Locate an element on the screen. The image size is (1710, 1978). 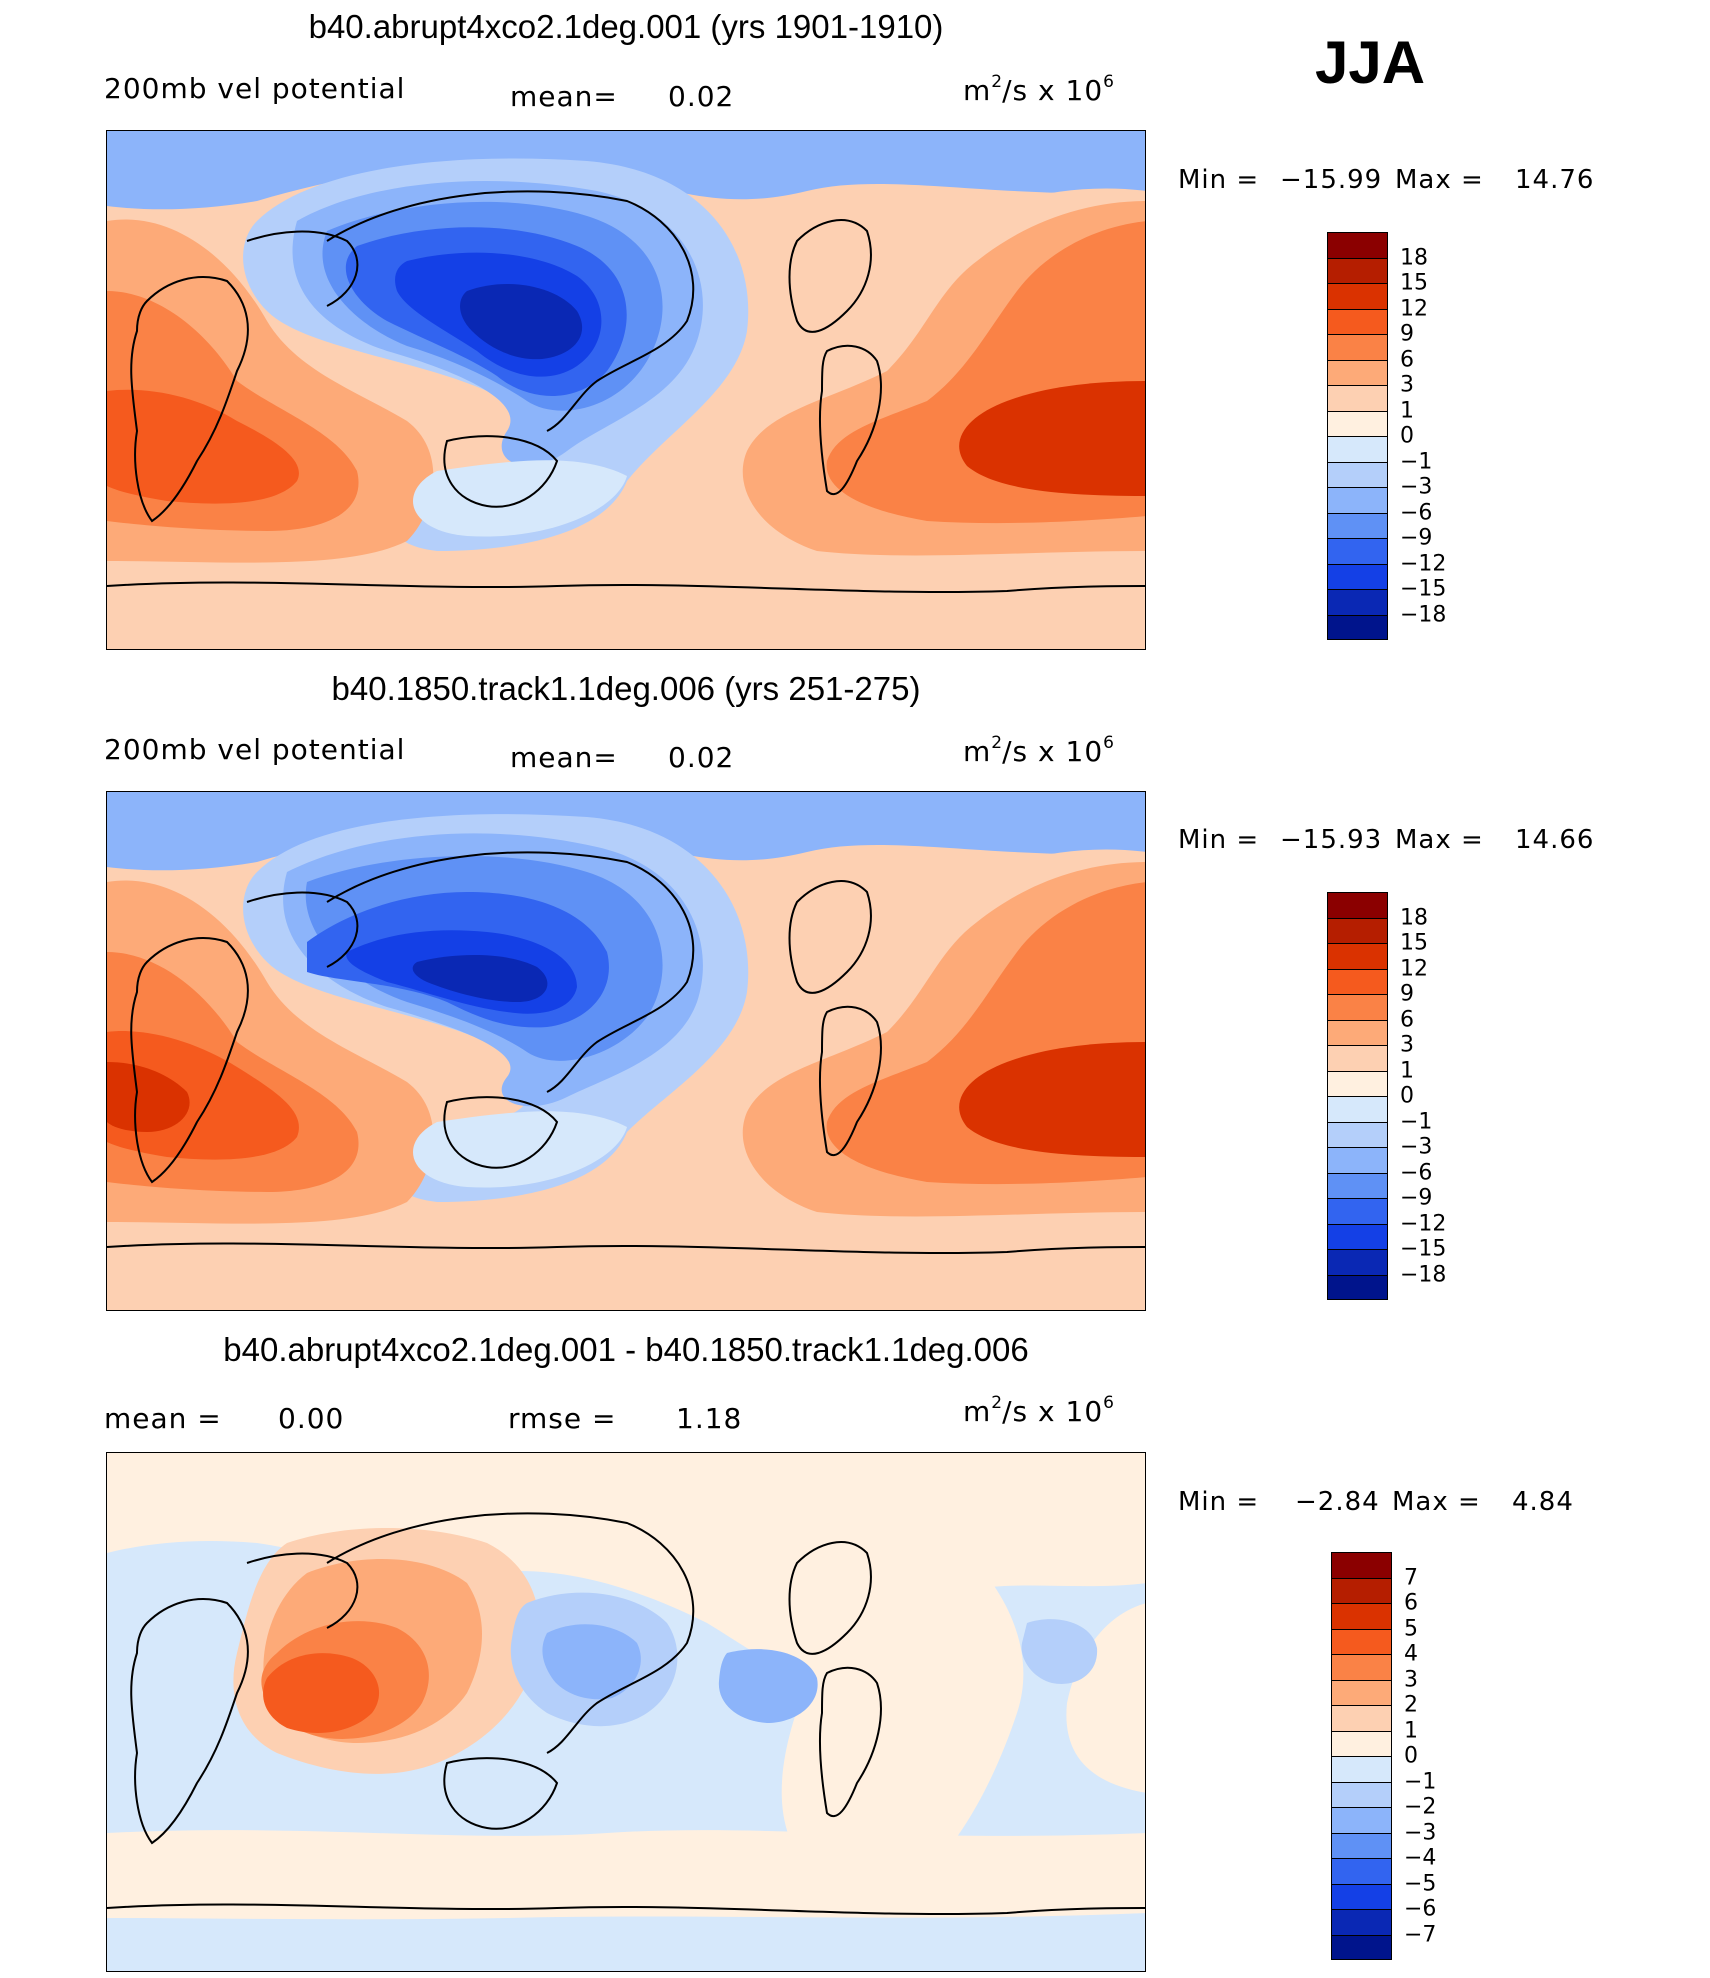
colorbar-level-label: −4 is located at coordinates (1420, 1858).